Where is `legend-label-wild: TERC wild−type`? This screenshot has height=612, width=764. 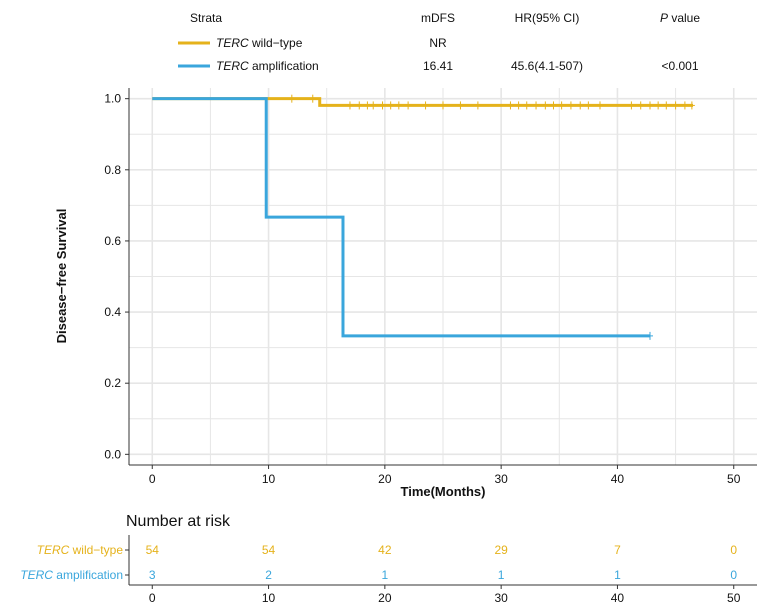 legend-label-wild: TERC wild−type is located at coordinates (259, 43).